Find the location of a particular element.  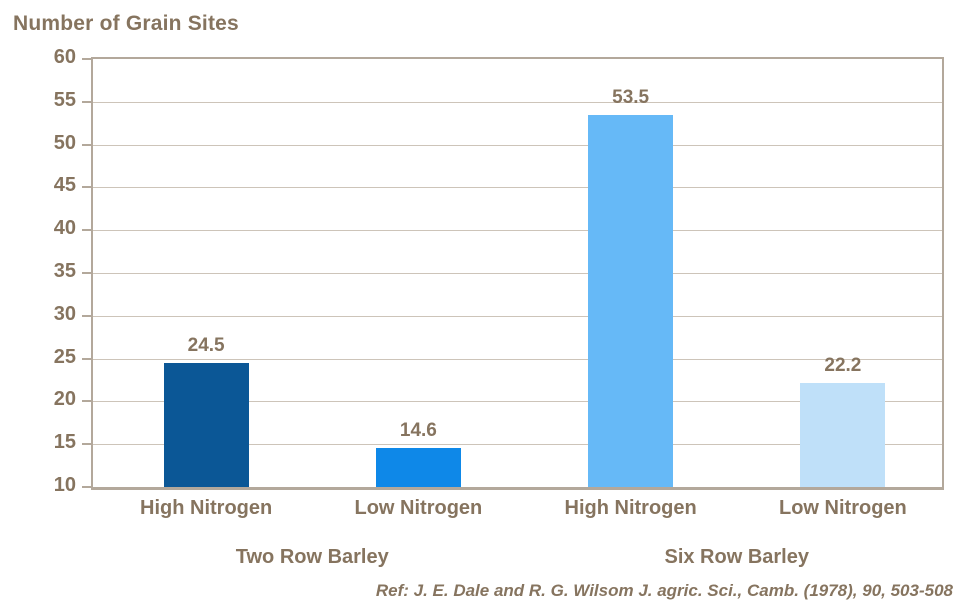

y-tick-label: 60 is located at coordinates (64, 57).